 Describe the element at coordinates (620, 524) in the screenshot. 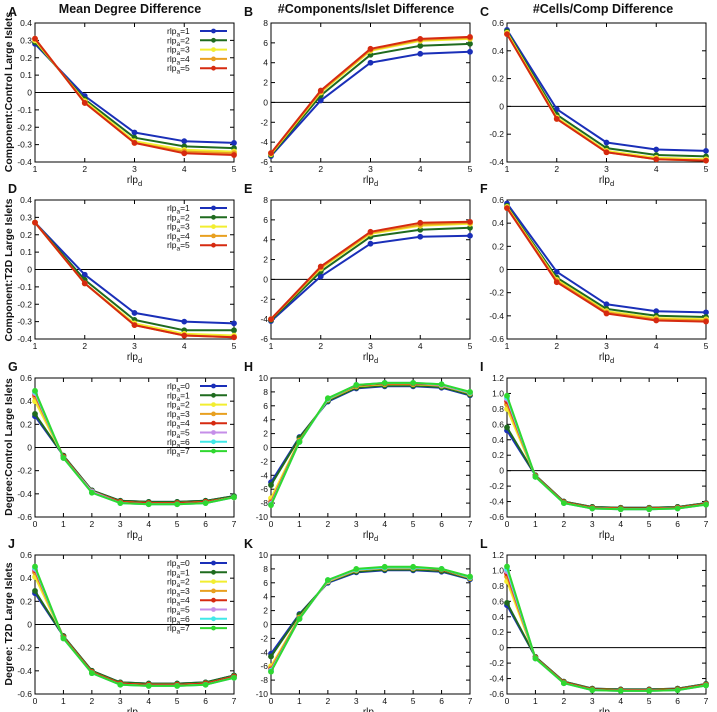

I see `x-tick-label: 4` at that location.